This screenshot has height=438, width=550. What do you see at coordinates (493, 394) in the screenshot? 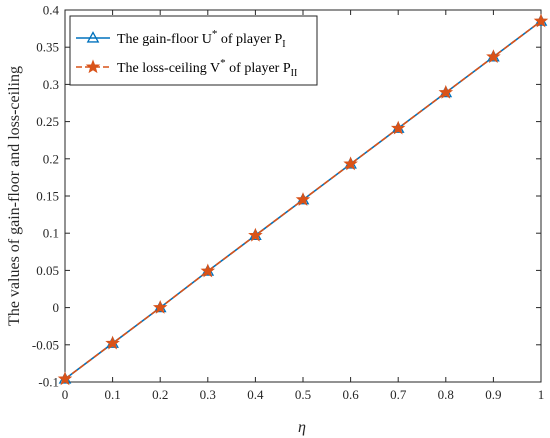
I see `x-tick-label: 0.9` at bounding box center [493, 394].